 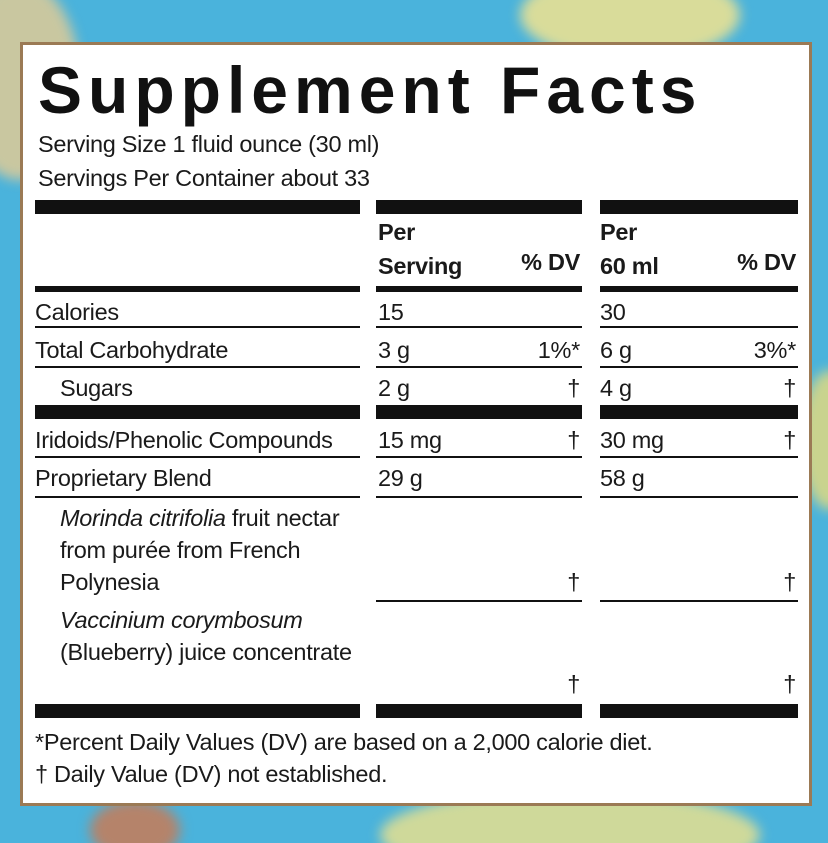 I want to click on servings-per-container: Servings Per Container about 33, so click(x=204, y=178).